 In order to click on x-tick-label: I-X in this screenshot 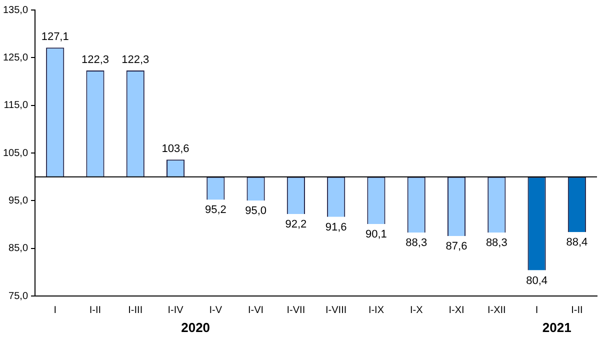, I will do `click(417, 310)`.